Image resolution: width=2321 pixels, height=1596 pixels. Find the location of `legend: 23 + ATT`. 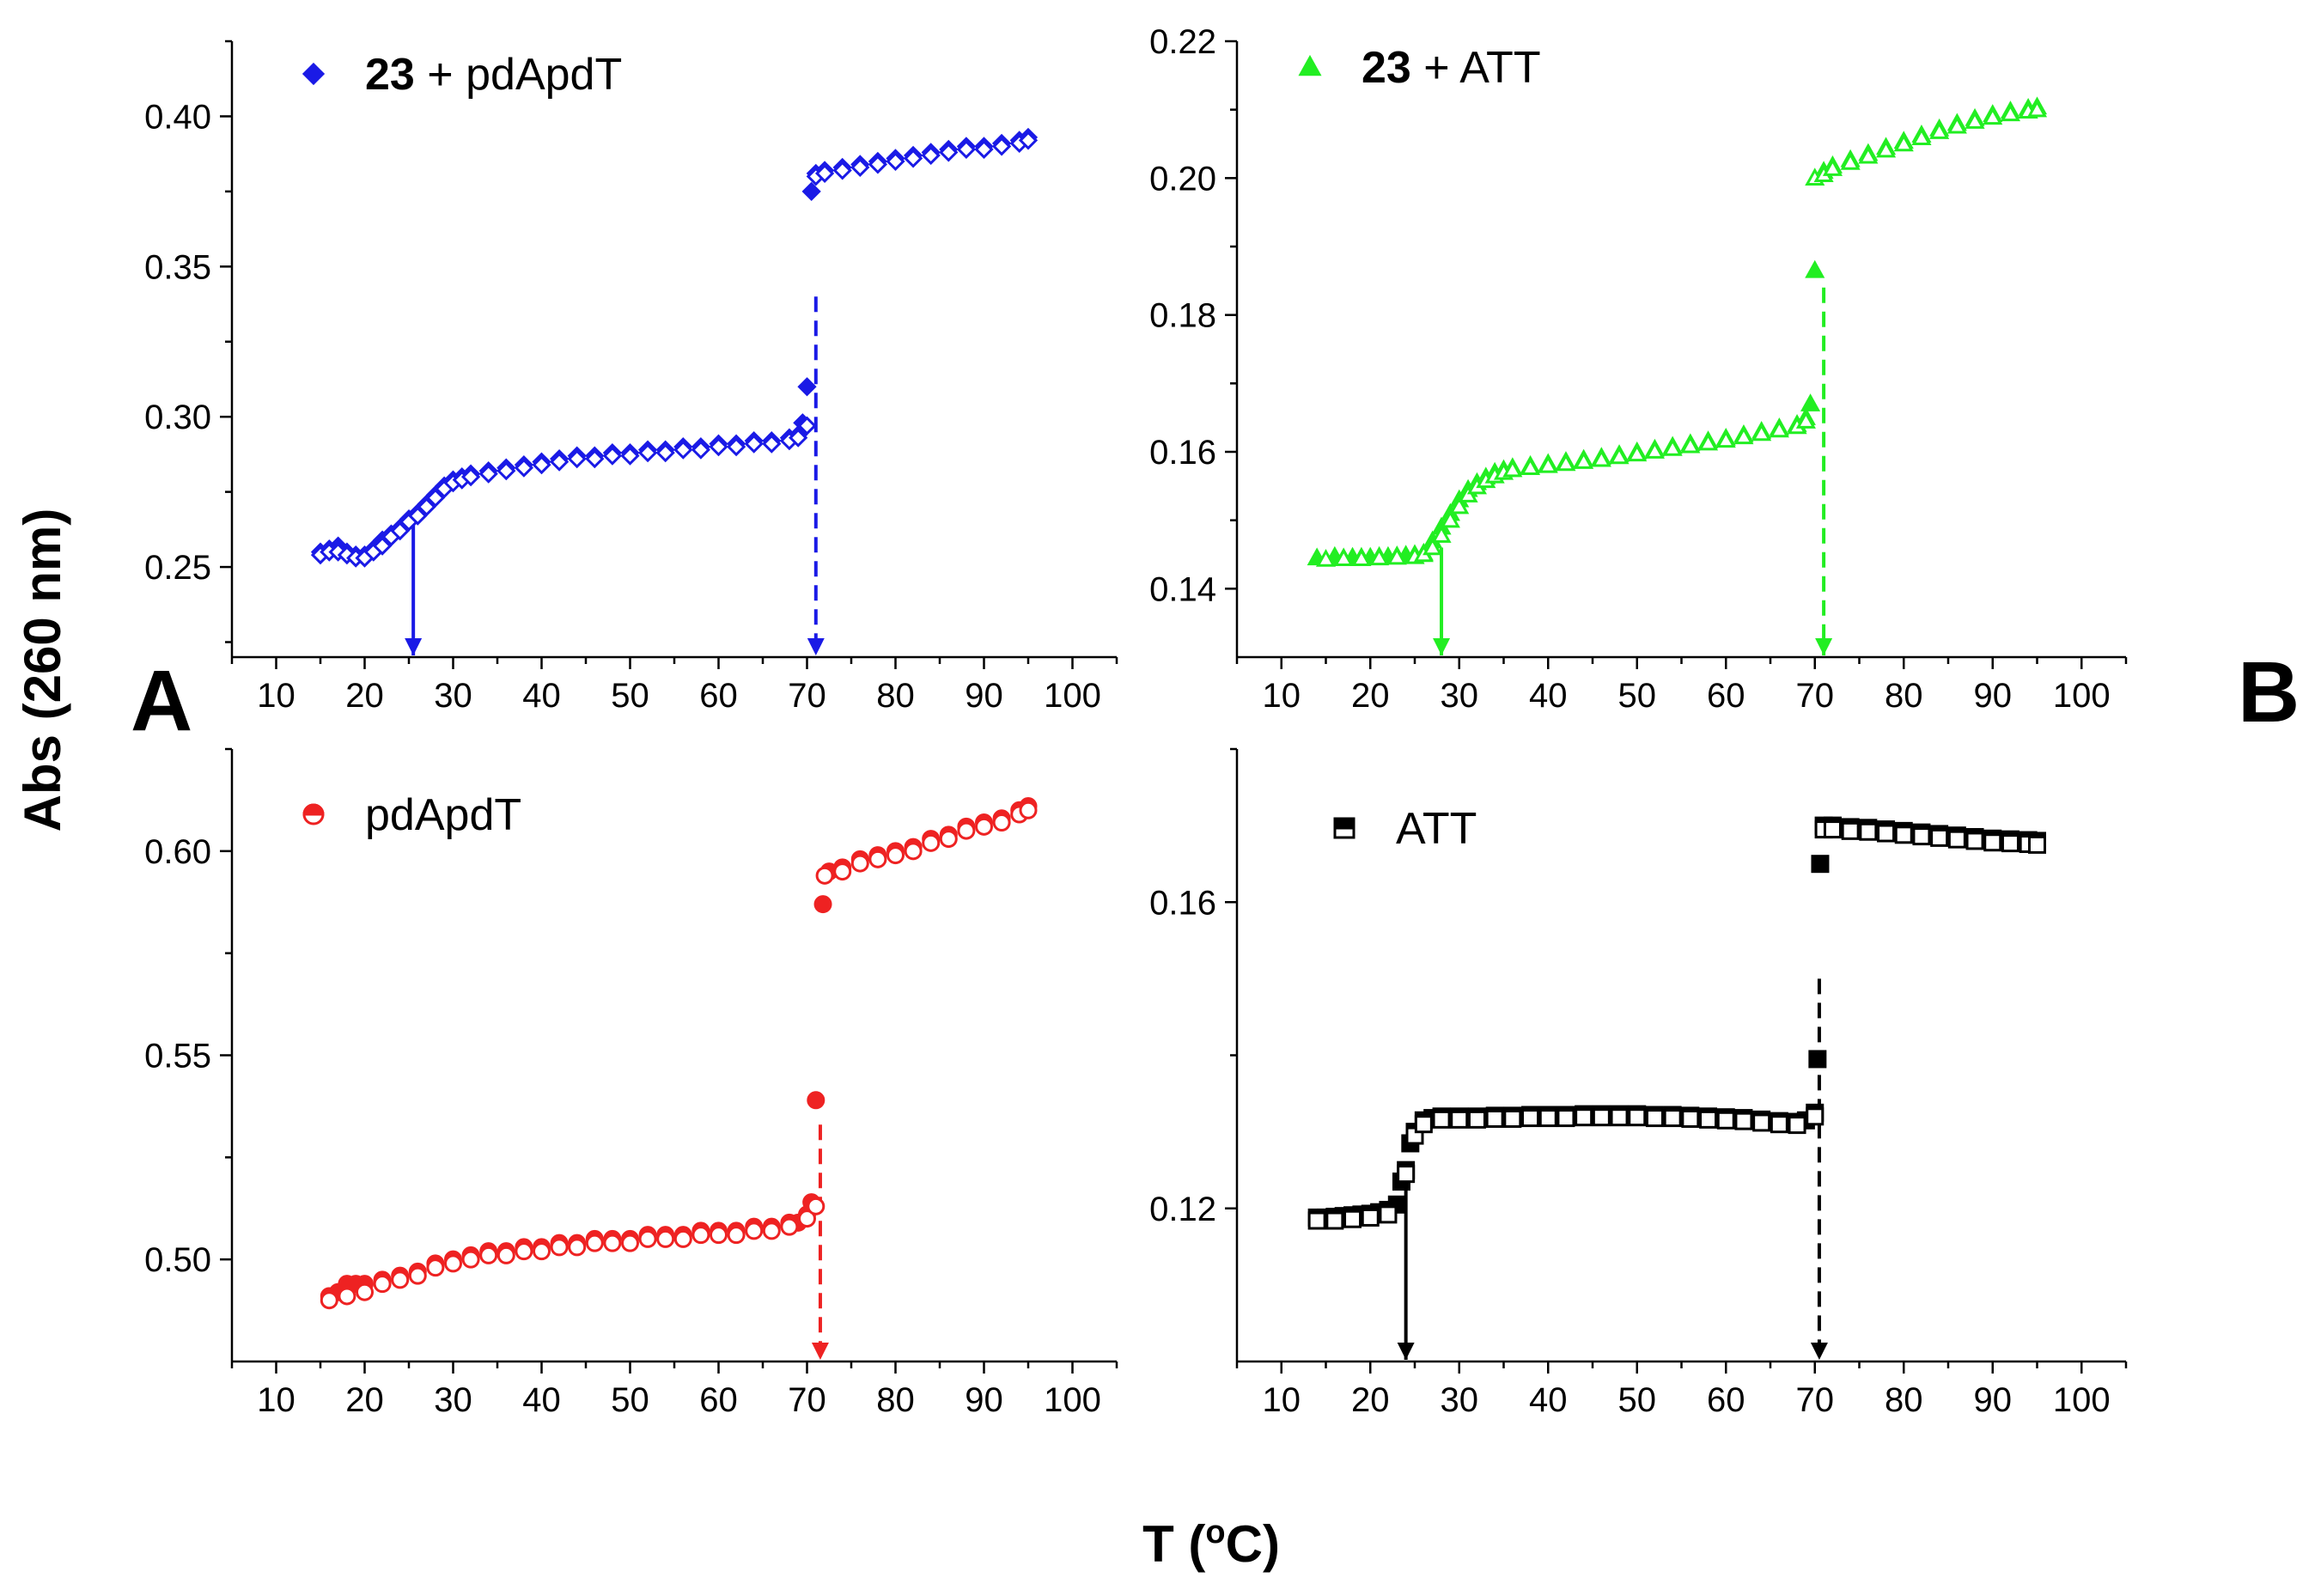

legend: 23 + ATT is located at coordinates (1419, 68).